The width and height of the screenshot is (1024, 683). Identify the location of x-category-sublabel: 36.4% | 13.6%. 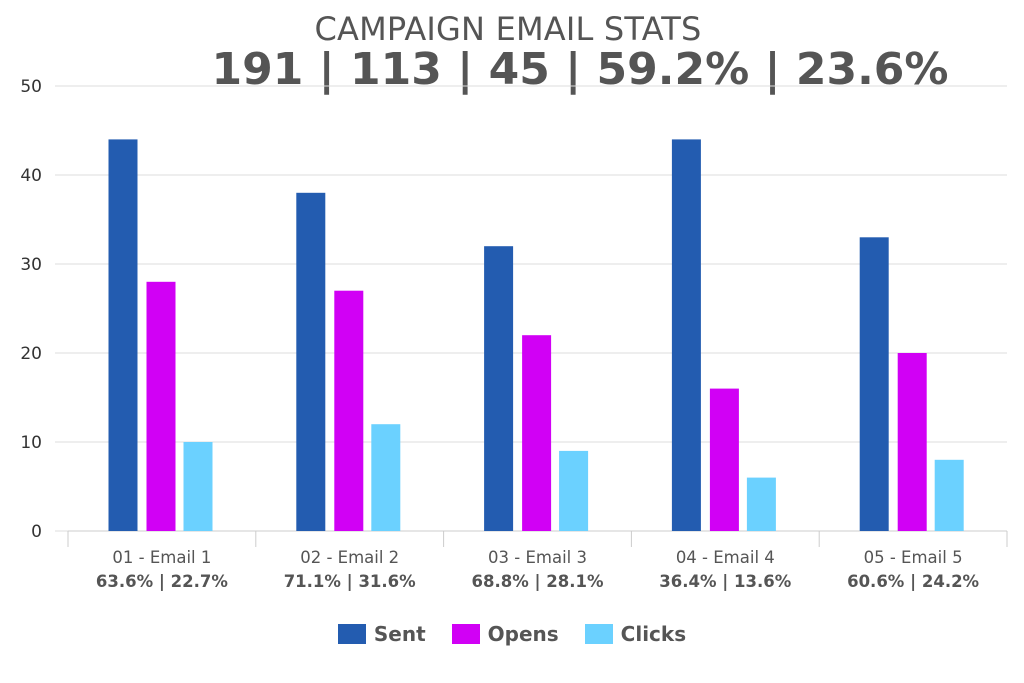
(725, 582).